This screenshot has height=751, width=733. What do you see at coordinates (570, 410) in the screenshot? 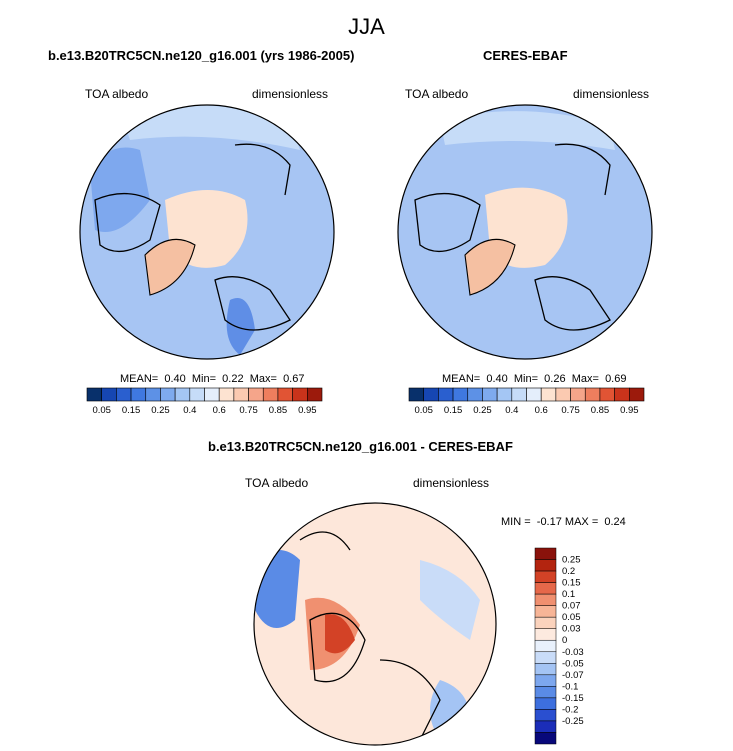
I see `colorbar2-tick-label: 0.75` at bounding box center [570, 410].